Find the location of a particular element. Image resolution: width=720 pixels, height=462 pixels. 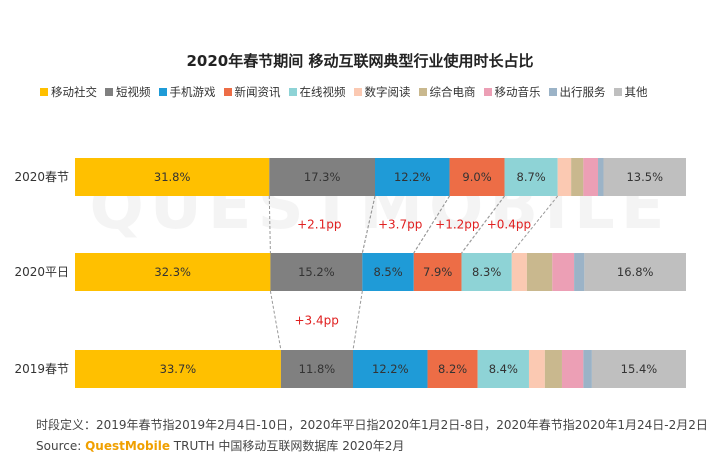

legend-label: 综合电商 is located at coordinates (452, 92).